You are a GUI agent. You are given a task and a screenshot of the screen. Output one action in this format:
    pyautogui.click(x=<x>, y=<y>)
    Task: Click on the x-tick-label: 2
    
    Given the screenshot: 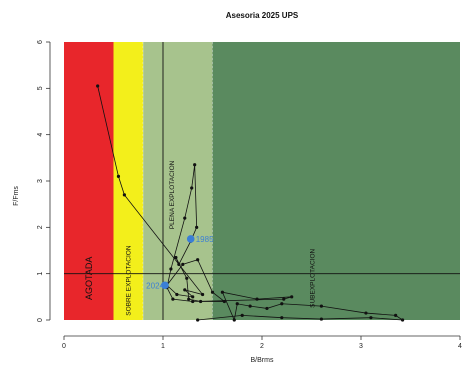 What is the action you would take?
    pyautogui.click(x=262, y=346)
    